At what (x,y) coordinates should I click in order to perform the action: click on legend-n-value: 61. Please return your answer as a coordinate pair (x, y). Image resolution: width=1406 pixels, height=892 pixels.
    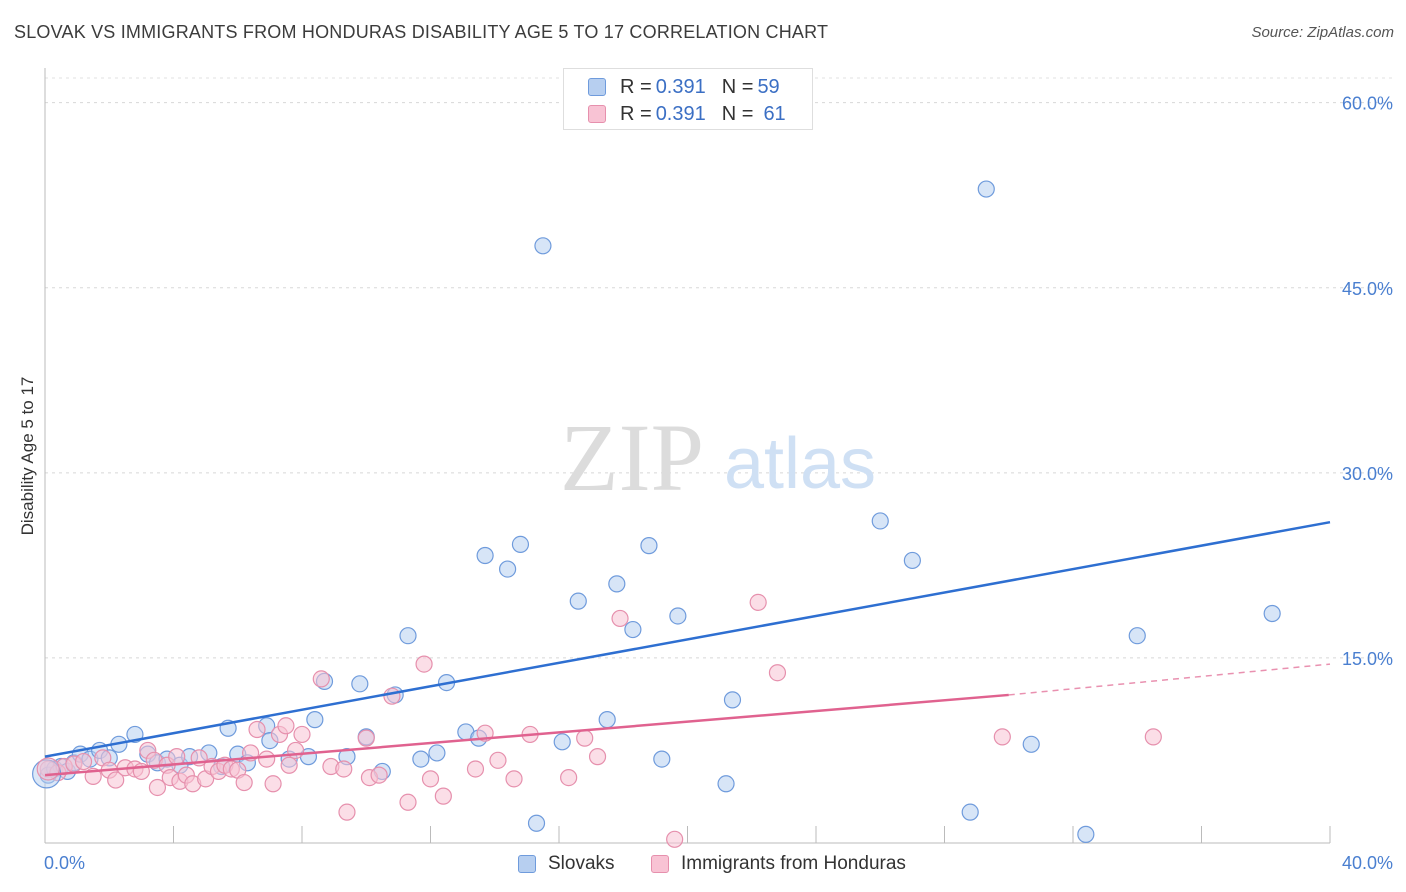
    Looking at the image, I should click on (774, 113).